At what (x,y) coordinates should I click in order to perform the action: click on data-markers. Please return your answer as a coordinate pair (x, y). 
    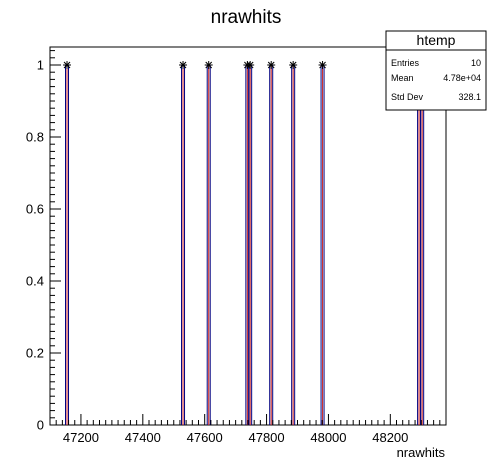
    Looking at the image, I should click on (245, 65).